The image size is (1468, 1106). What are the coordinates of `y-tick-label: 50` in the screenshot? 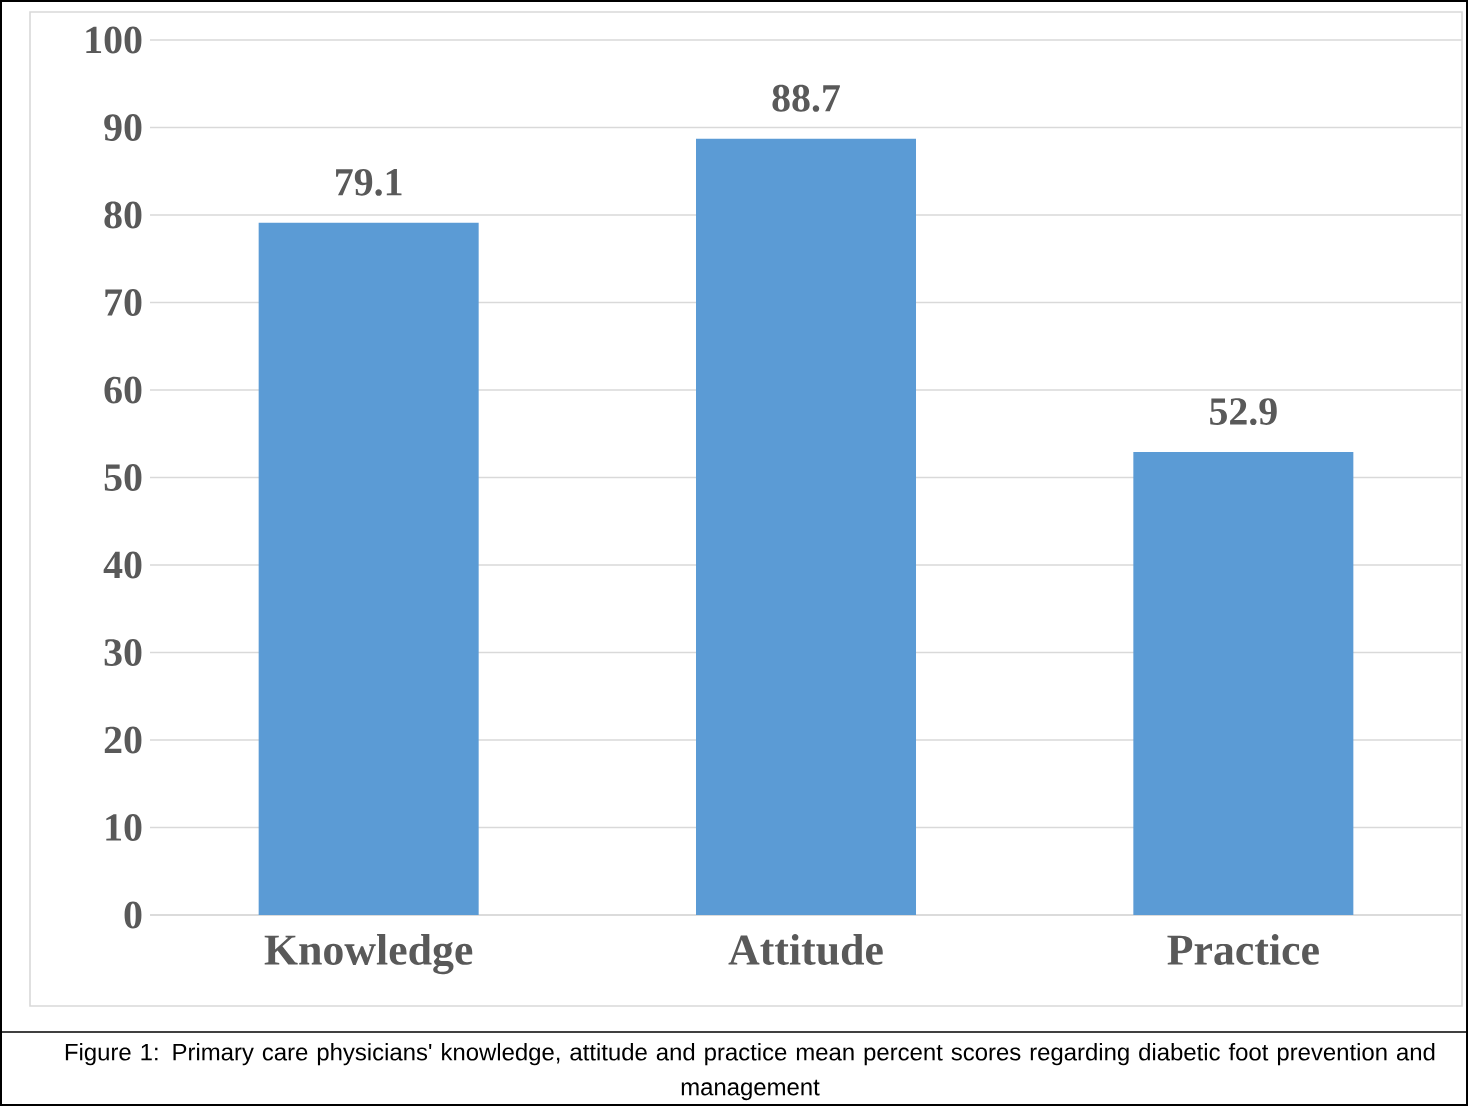 It's located at (123, 477).